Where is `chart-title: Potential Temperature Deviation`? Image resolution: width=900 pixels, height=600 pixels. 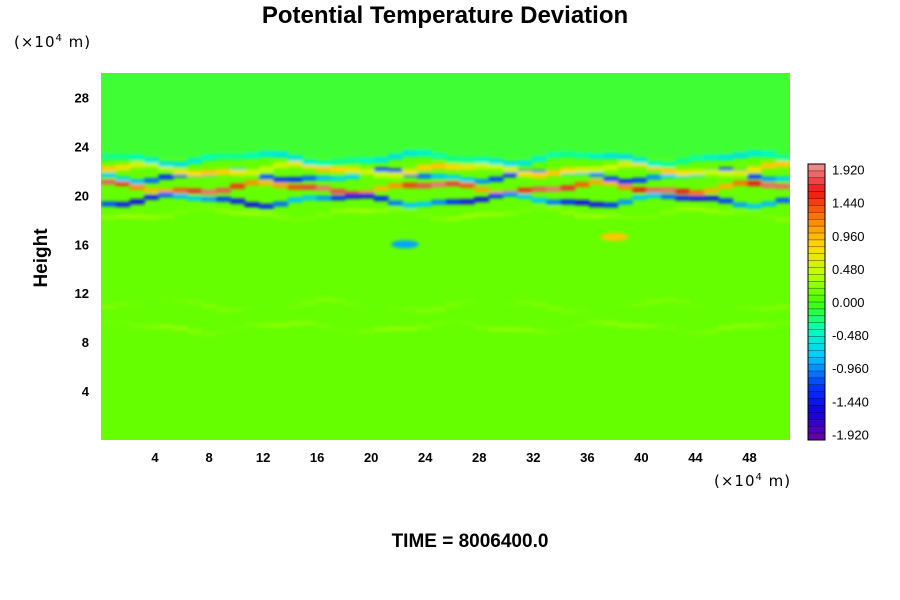 chart-title: Potential Temperature Deviation is located at coordinates (445, 15).